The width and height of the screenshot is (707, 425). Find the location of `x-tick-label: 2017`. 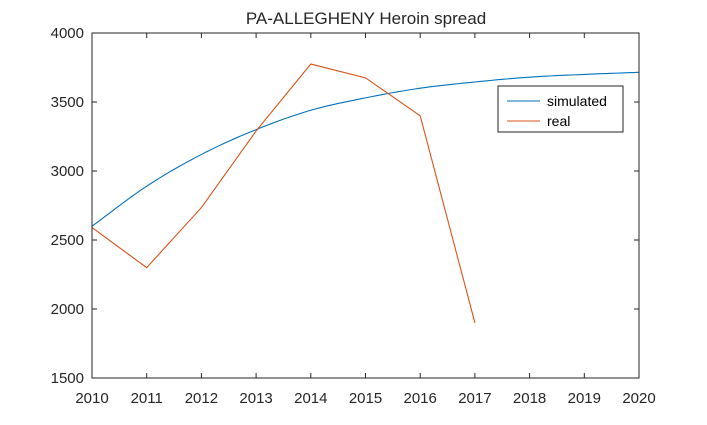

x-tick-label: 2017 is located at coordinates (474, 398).